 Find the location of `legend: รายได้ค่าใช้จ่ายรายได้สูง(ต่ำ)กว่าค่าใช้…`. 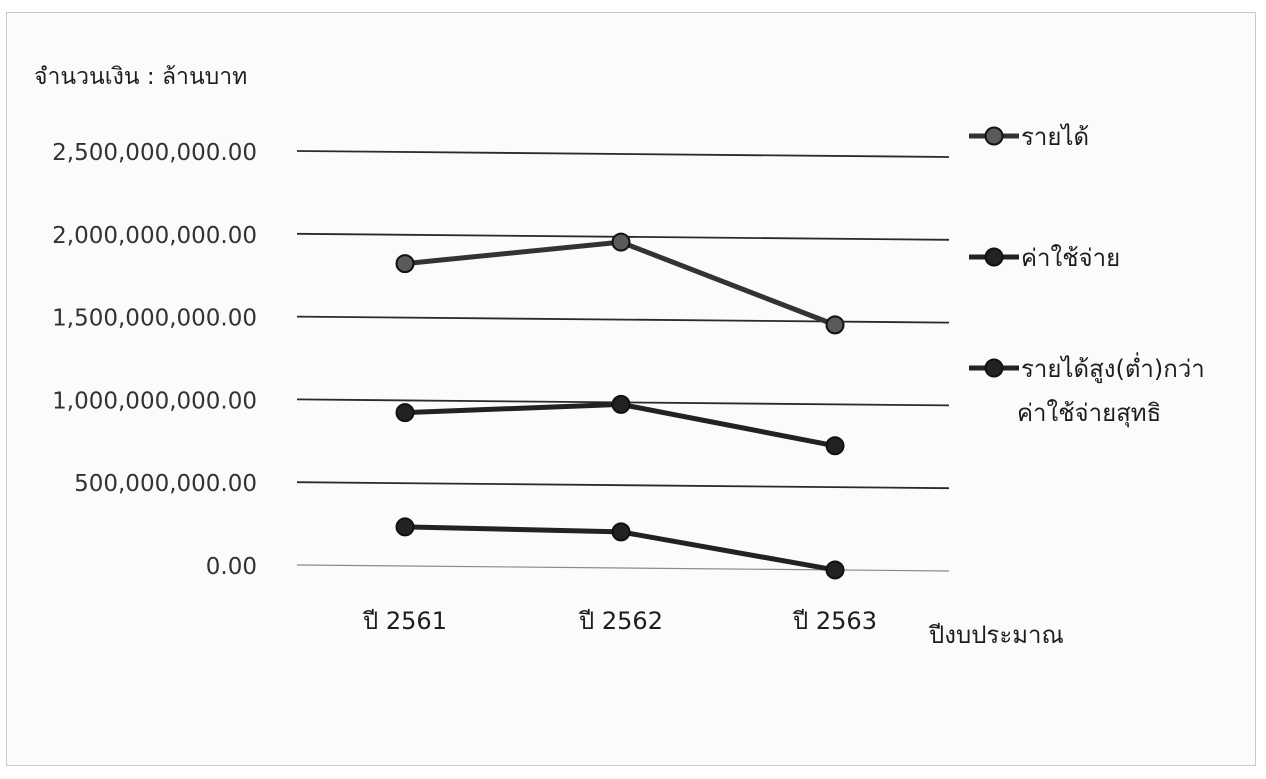

legend: รายได้ค่าใช้จ่ายรายได้สูง(ต่ำ)กว่าค่าใช้… is located at coordinates (1087, 275).